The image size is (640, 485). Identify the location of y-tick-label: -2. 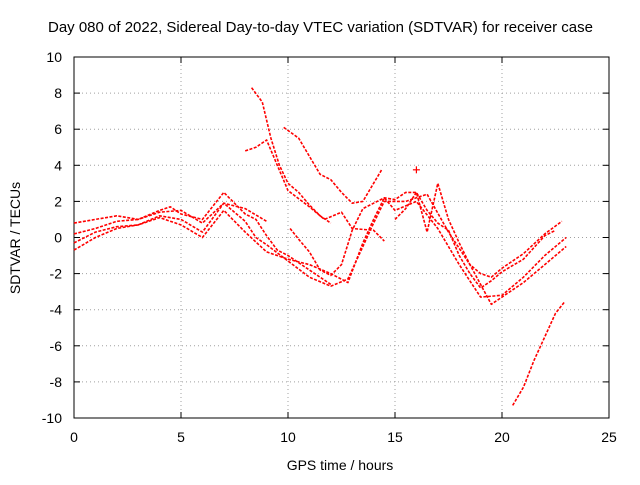
(56, 274).